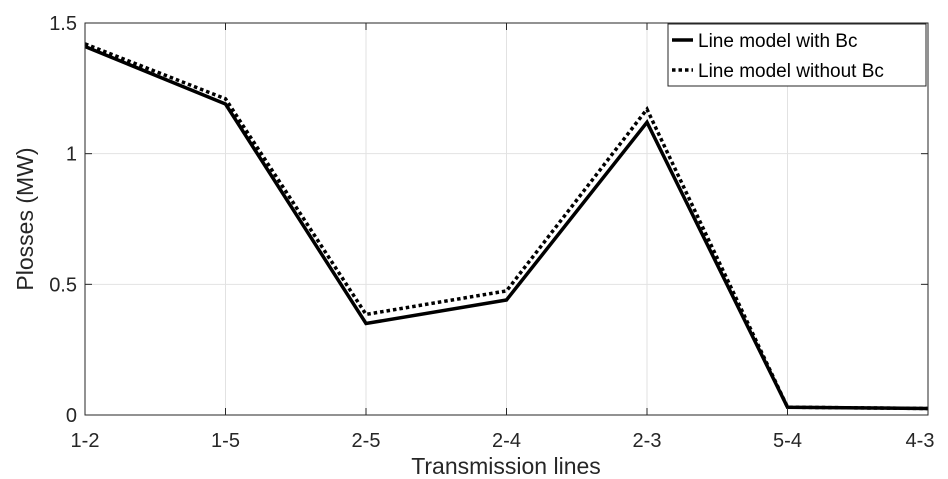 This screenshot has width=948, height=479. I want to click on x-tick-label: 2-4, so click(506, 441).